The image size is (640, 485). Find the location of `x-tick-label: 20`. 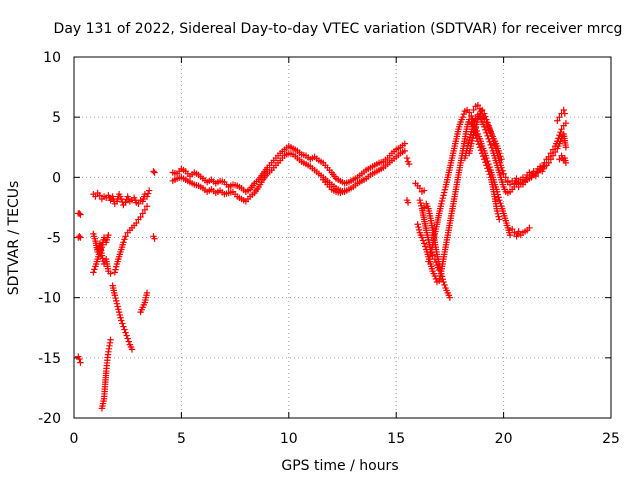

x-tick-label: 20 is located at coordinates (504, 439).